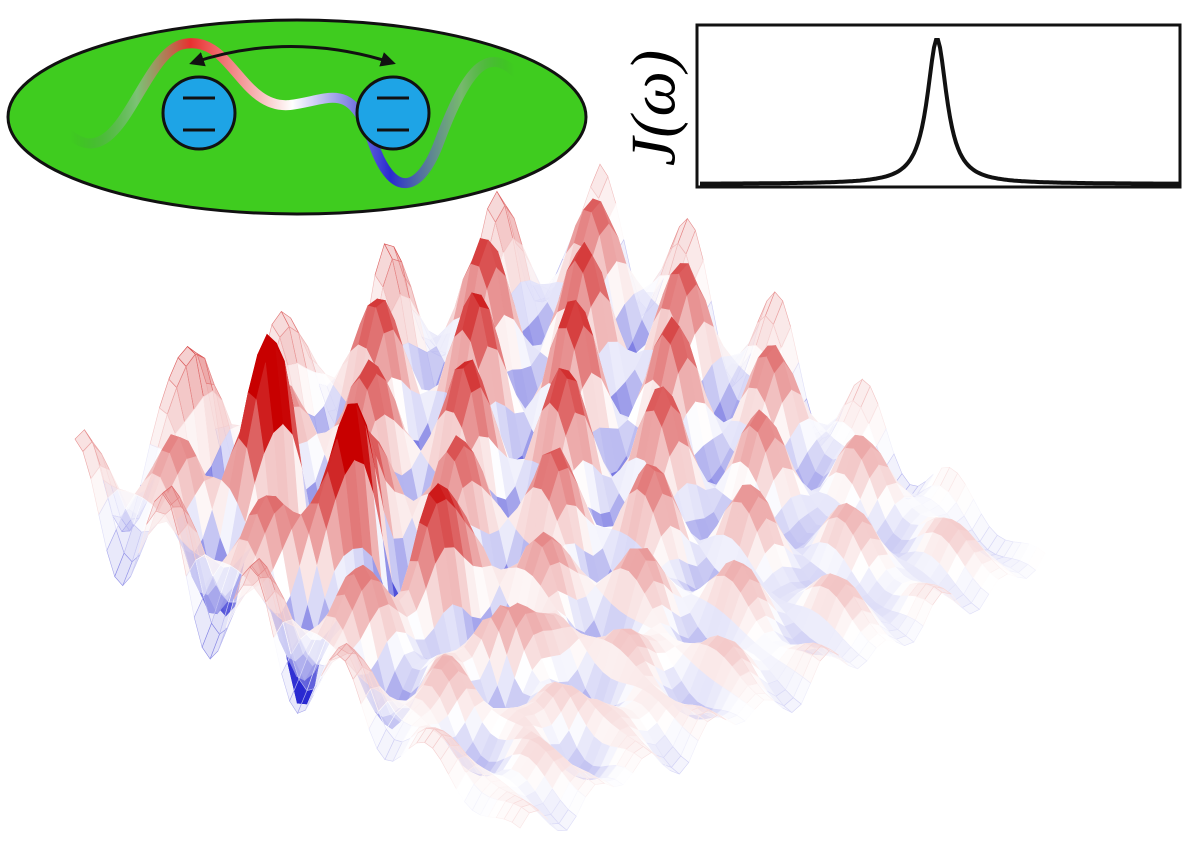  What do you see at coordinates (199, 113) in the screenshot?
I see `qubit-left` at bounding box center [199, 113].